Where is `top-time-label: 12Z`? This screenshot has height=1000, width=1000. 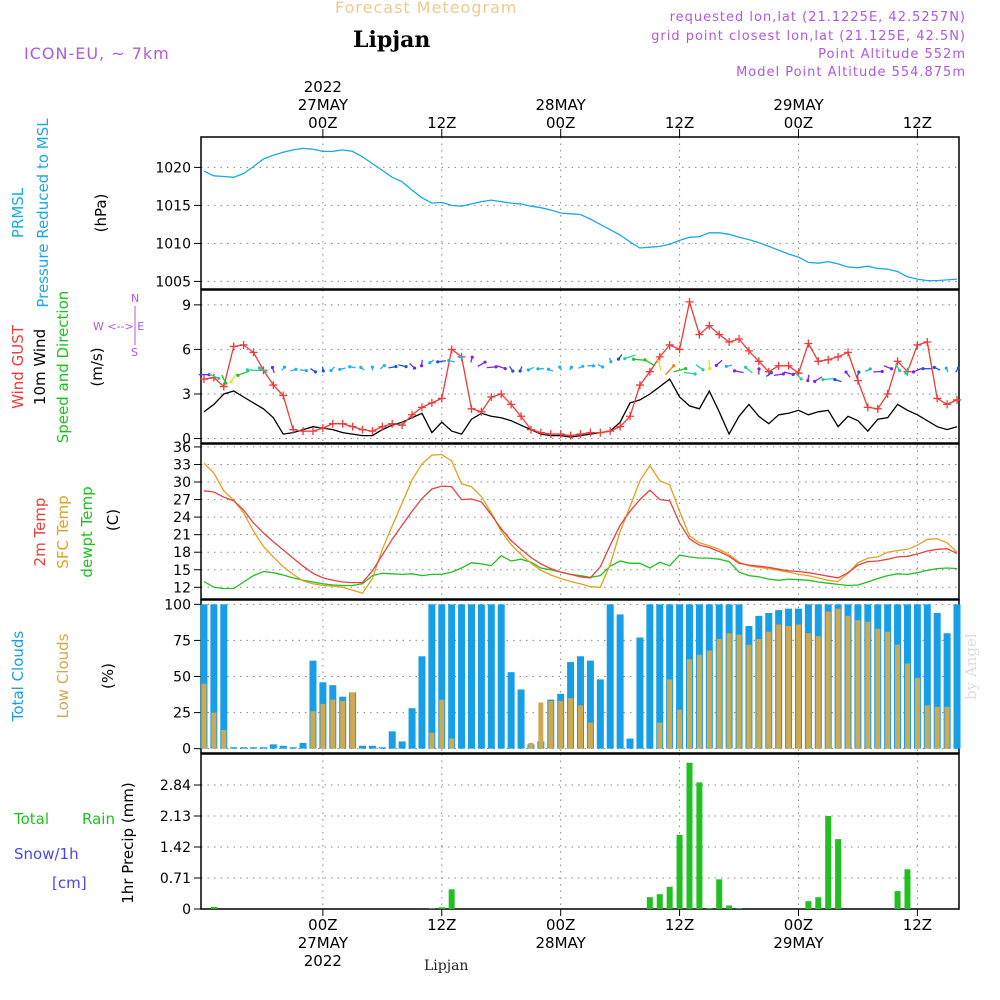
top-time-label: 12Z is located at coordinates (679, 123).